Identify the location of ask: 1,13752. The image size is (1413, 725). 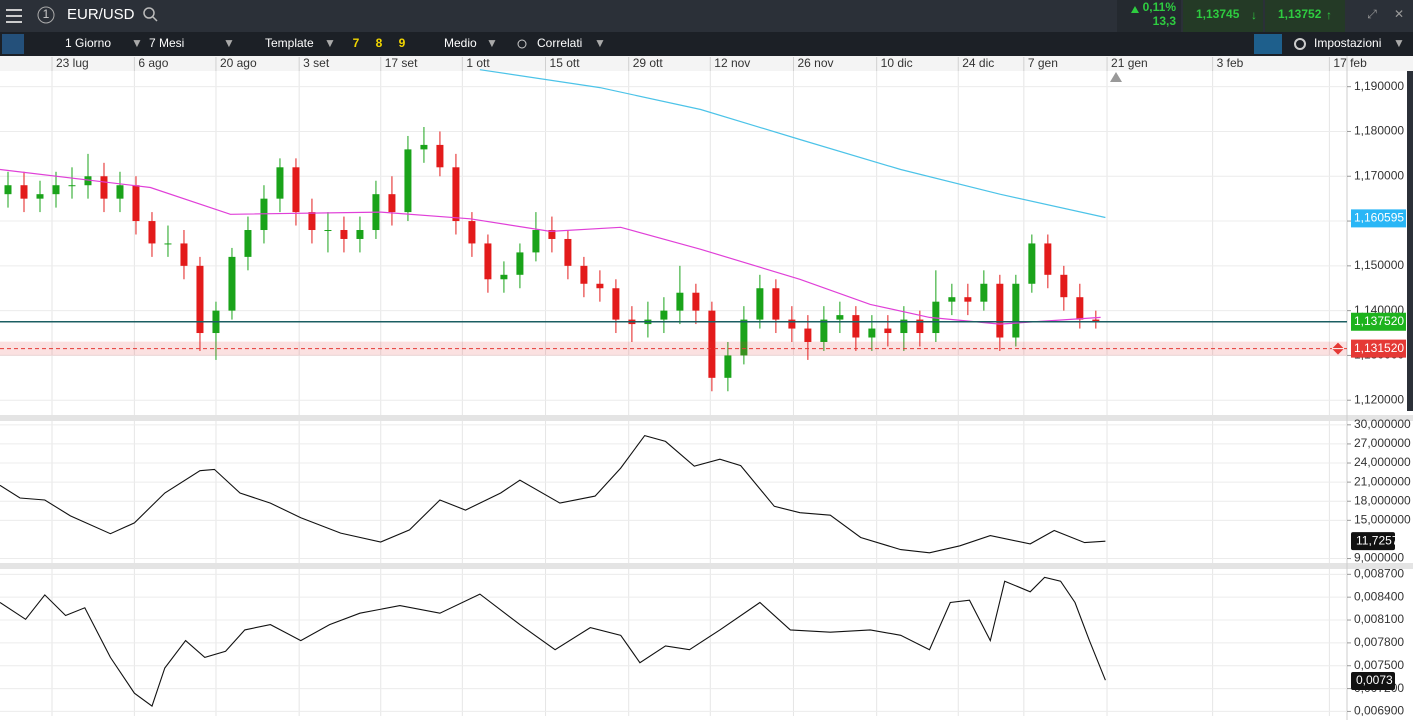
(1300, 14).